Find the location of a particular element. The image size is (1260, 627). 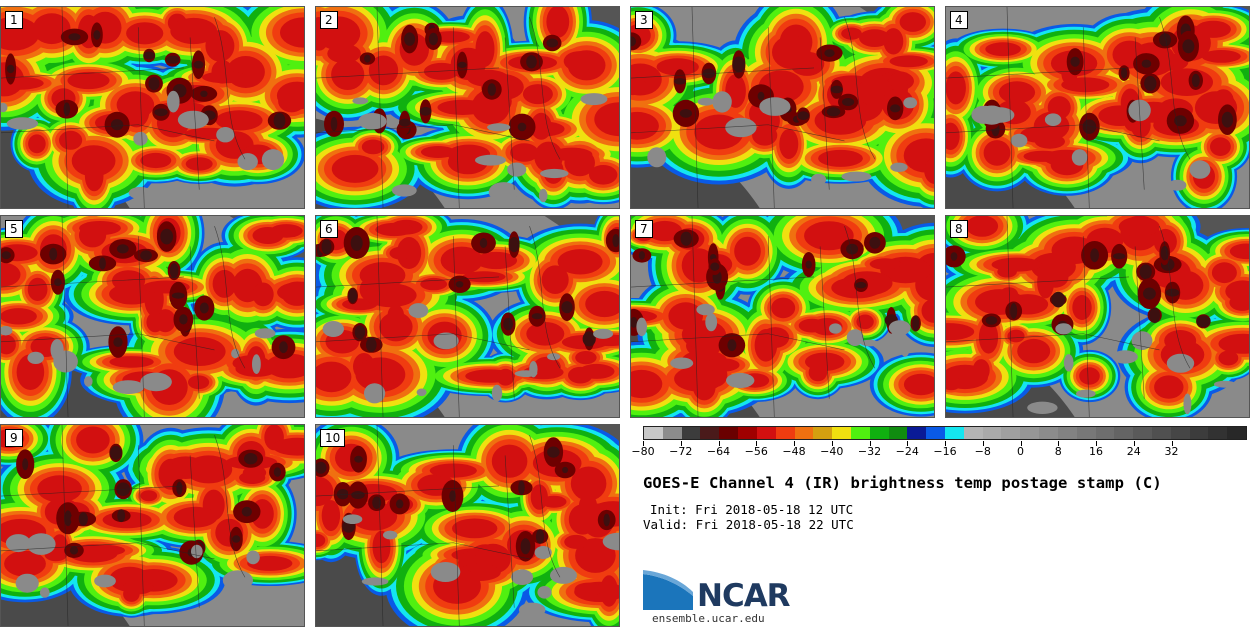

colorbar-tick-label: −80 is located at coordinates (643, 451).